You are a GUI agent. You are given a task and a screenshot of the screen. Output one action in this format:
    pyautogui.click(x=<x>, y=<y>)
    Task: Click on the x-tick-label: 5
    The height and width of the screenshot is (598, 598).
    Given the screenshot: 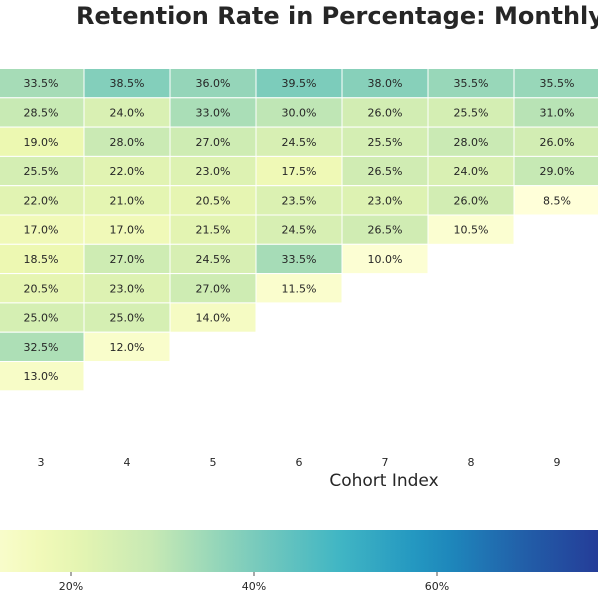 What is the action you would take?
    pyautogui.click(x=213, y=462)
    